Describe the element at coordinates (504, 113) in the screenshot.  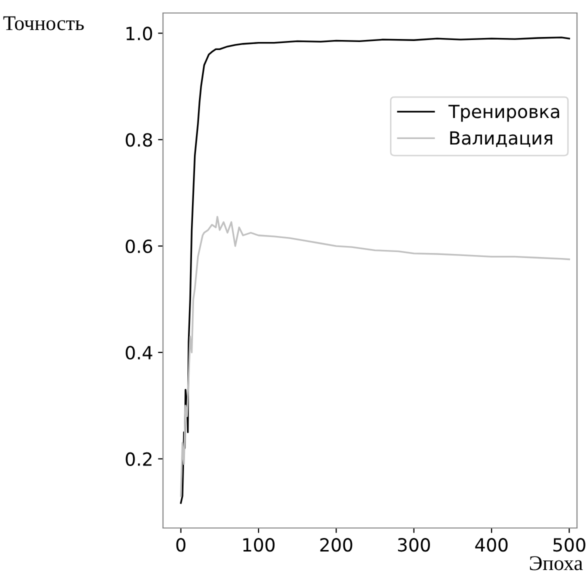
I see `legend-label: Тренировка` at that location.